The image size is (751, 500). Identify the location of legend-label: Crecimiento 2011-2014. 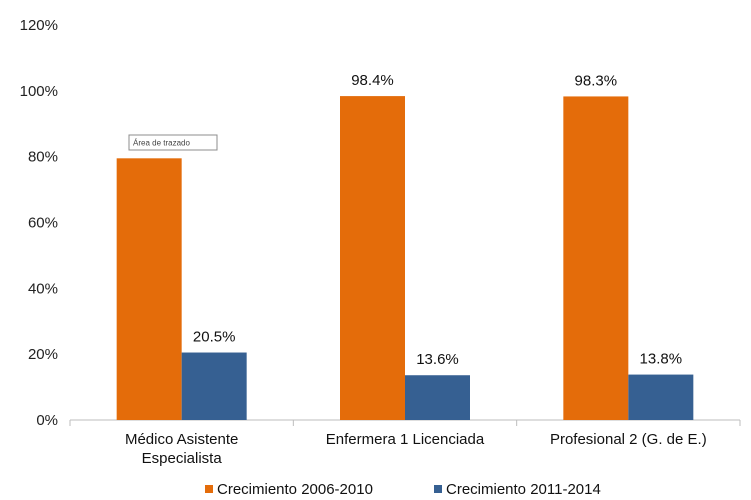
(523, 489).